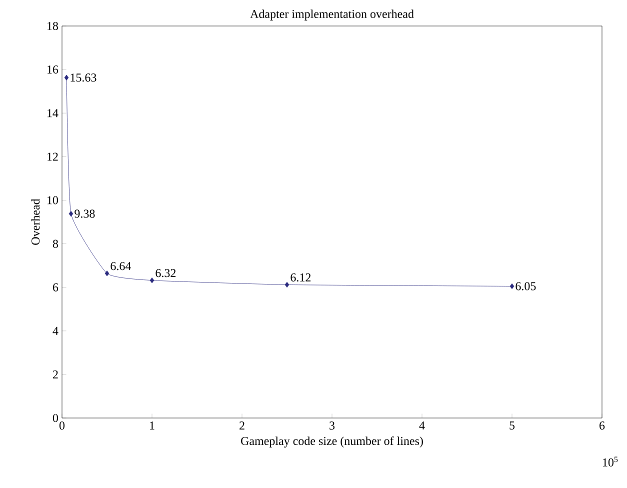 The width and height of the screenshot is (627, 488). I want to click on y-tick-label: 16, so click(53, 70).